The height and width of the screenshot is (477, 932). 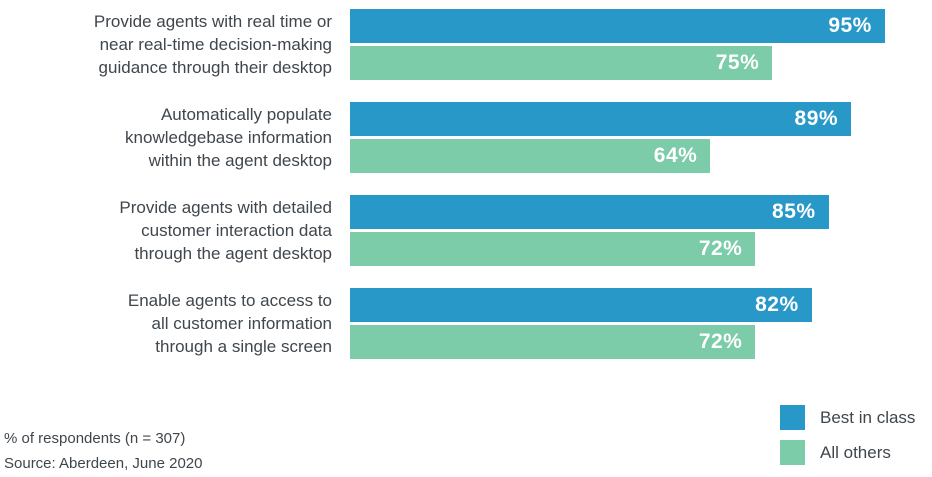 What do you see at coordinates (855, 452) in the screenshot?
I see `legend-label: All others` at bounding box center [855, 452].